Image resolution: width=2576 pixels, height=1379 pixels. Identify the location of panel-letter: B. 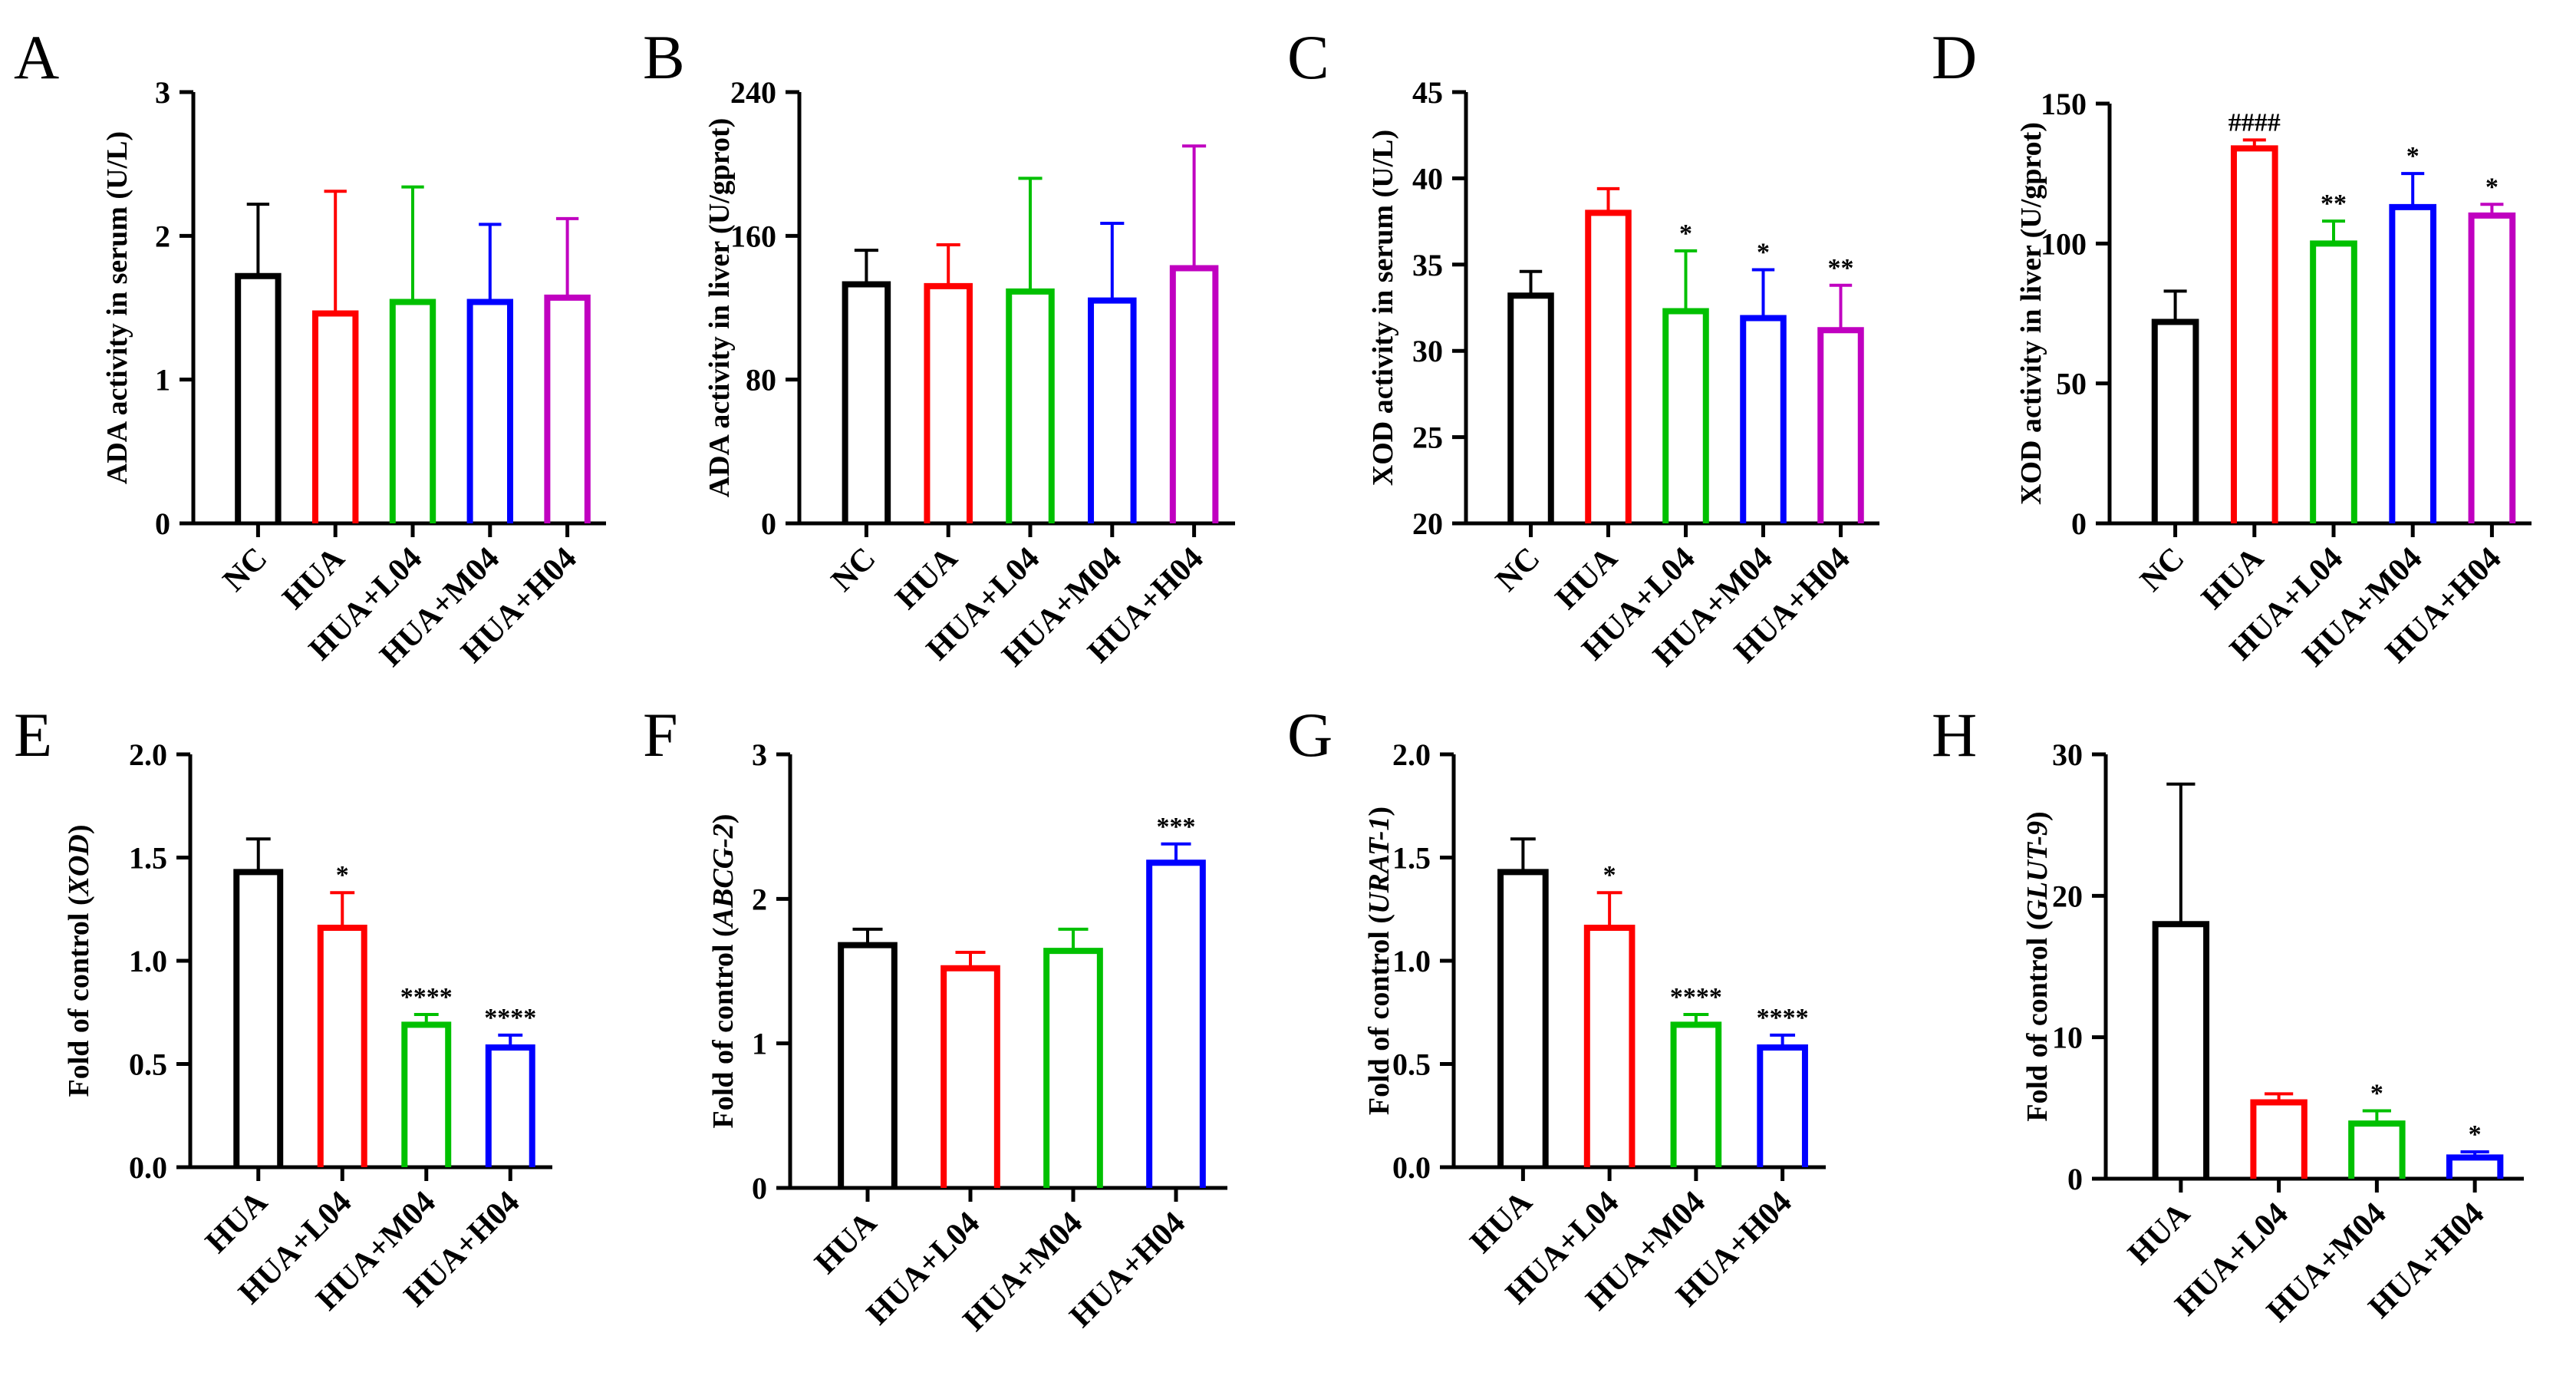
(664, 57).